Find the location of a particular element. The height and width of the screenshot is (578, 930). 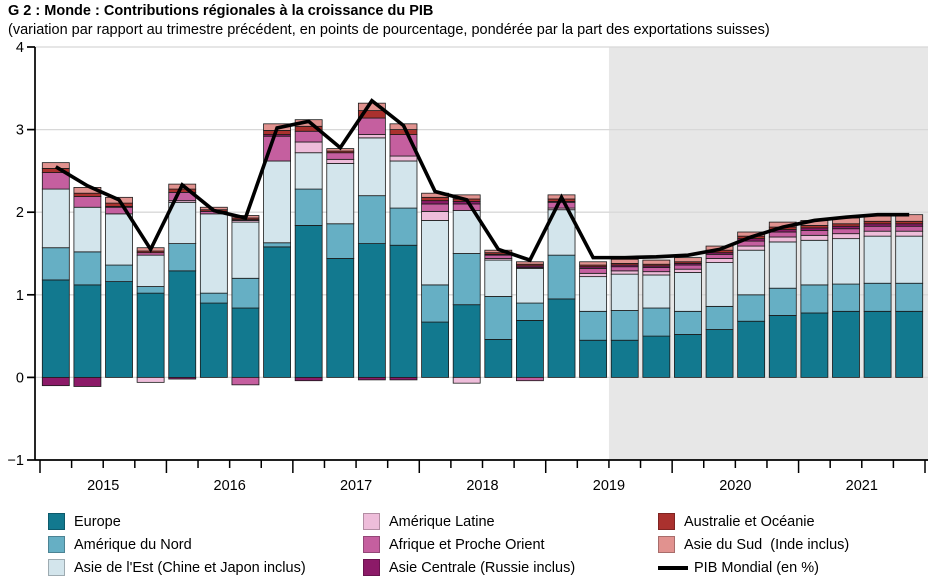

bar-2021 T4 is located at coordinates (909, 296).